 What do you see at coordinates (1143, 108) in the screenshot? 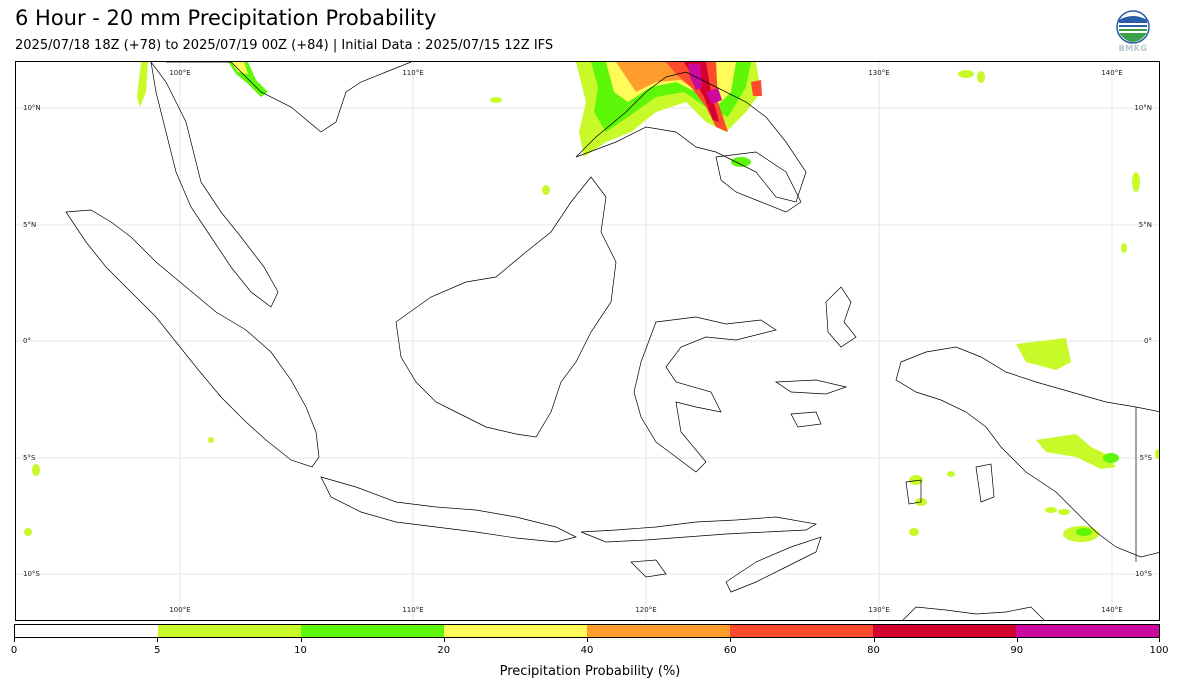
I see `lat-label-right-10n: 10°N` at bounding box center [1143, 108].